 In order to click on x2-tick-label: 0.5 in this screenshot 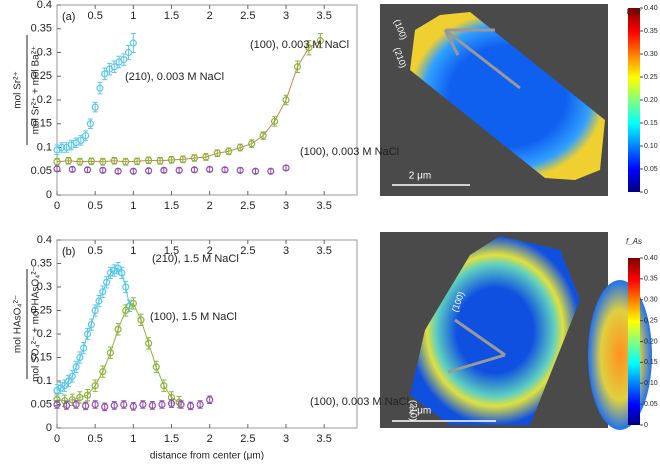, I will do `click(95, 251)`.